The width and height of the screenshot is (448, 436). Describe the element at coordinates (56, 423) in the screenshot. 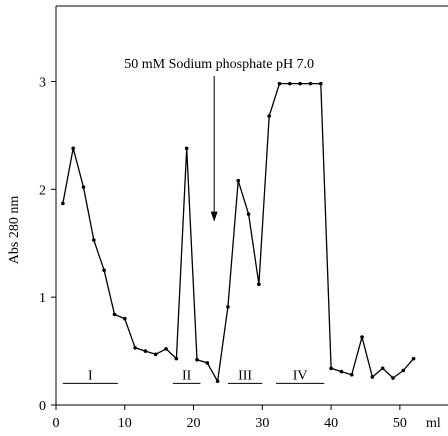

I see `x-tick-label: 0` at that location.